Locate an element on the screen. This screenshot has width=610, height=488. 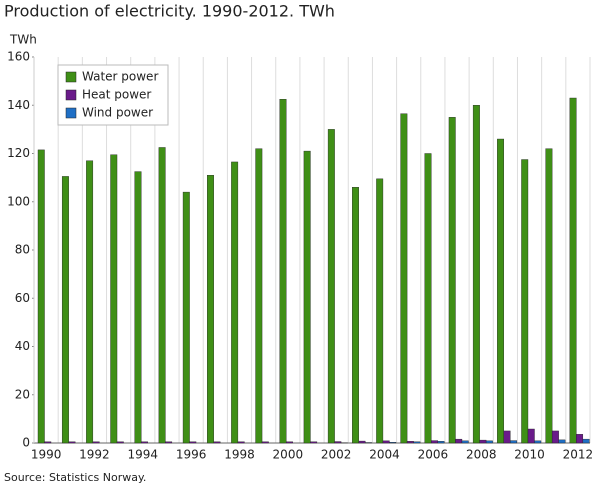
x-tick-label: 2010 is located at coordinates (529, 455).